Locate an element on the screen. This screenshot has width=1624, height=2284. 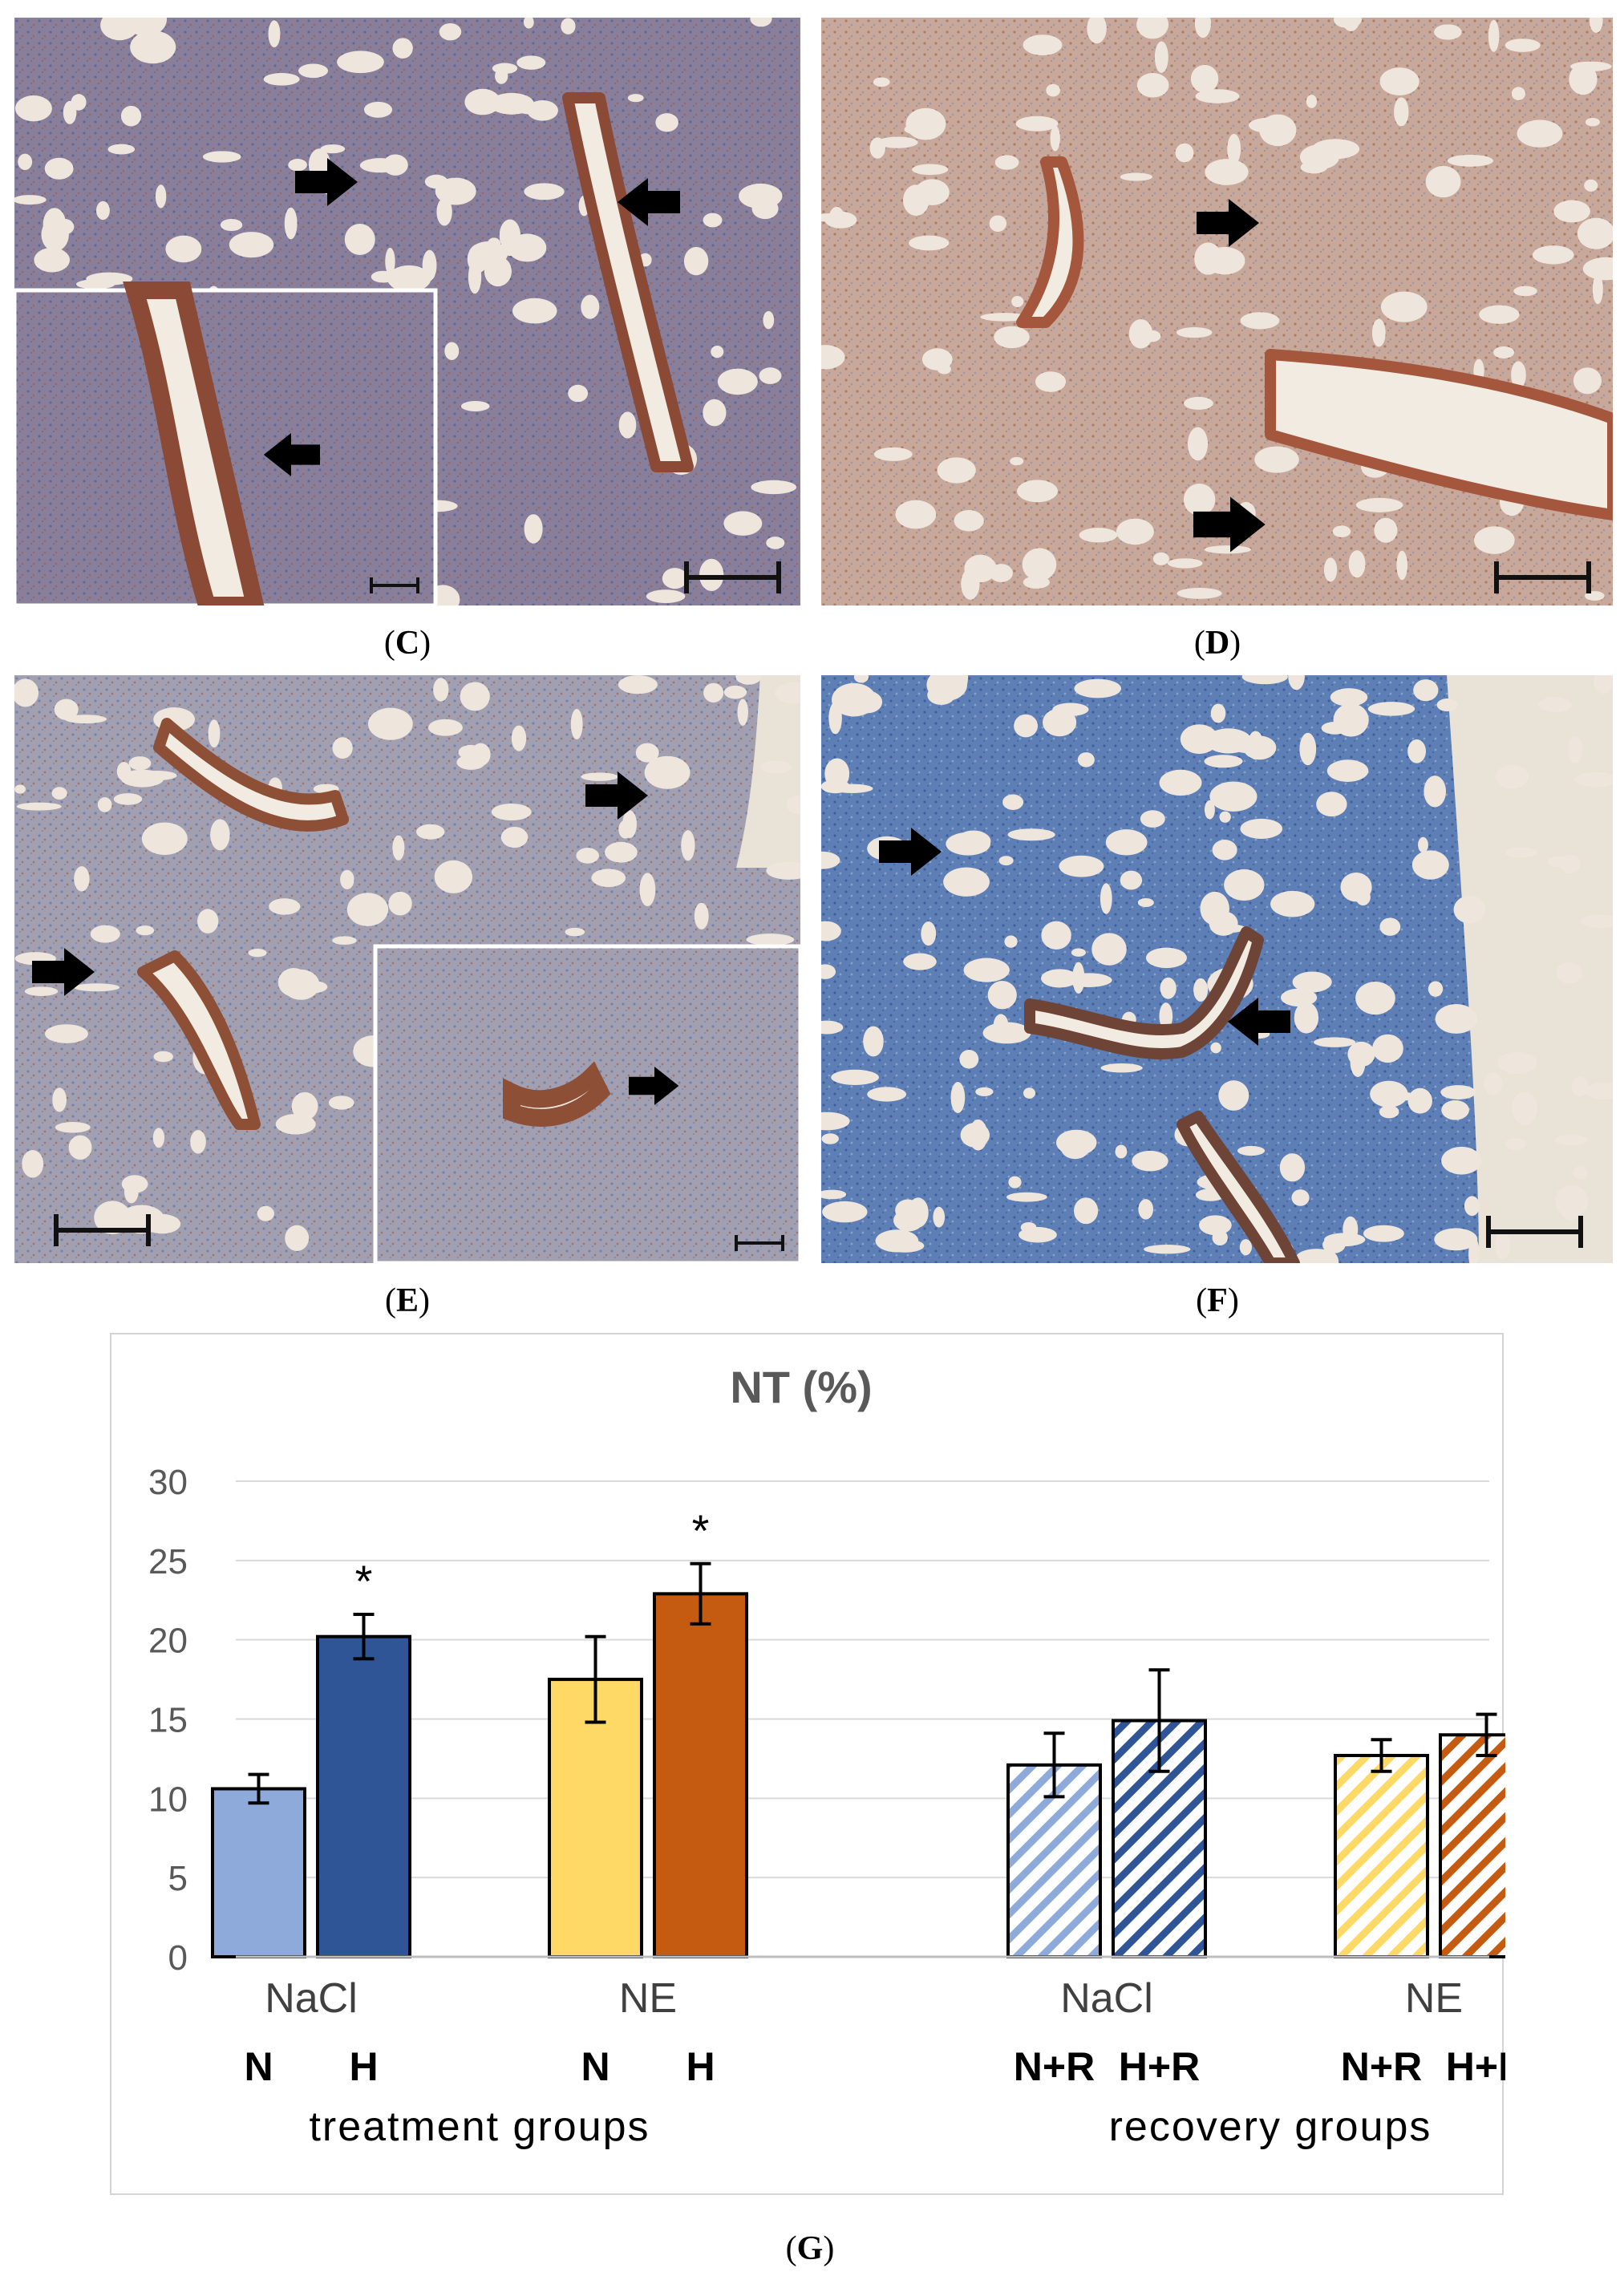
group-label: NaCl is located at coordinates (311, 1998).